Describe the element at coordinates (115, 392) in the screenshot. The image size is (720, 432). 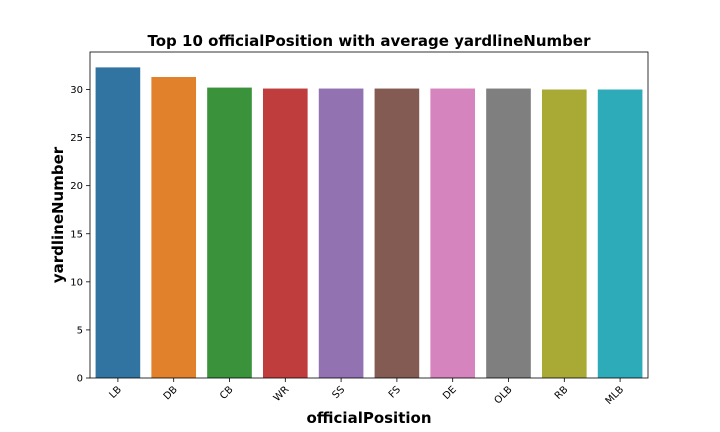
I see `x-tick-label: LB` at that location.